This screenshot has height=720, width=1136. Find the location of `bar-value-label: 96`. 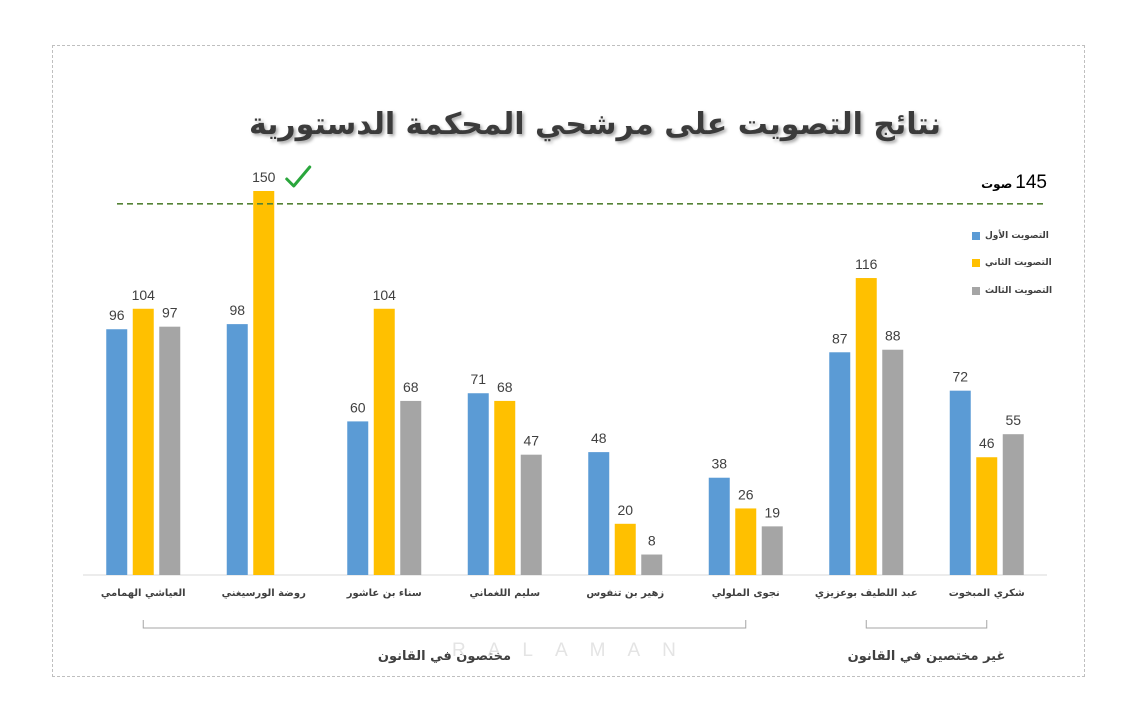

bar-value-label: 96 is located at coordinates (117, 315).